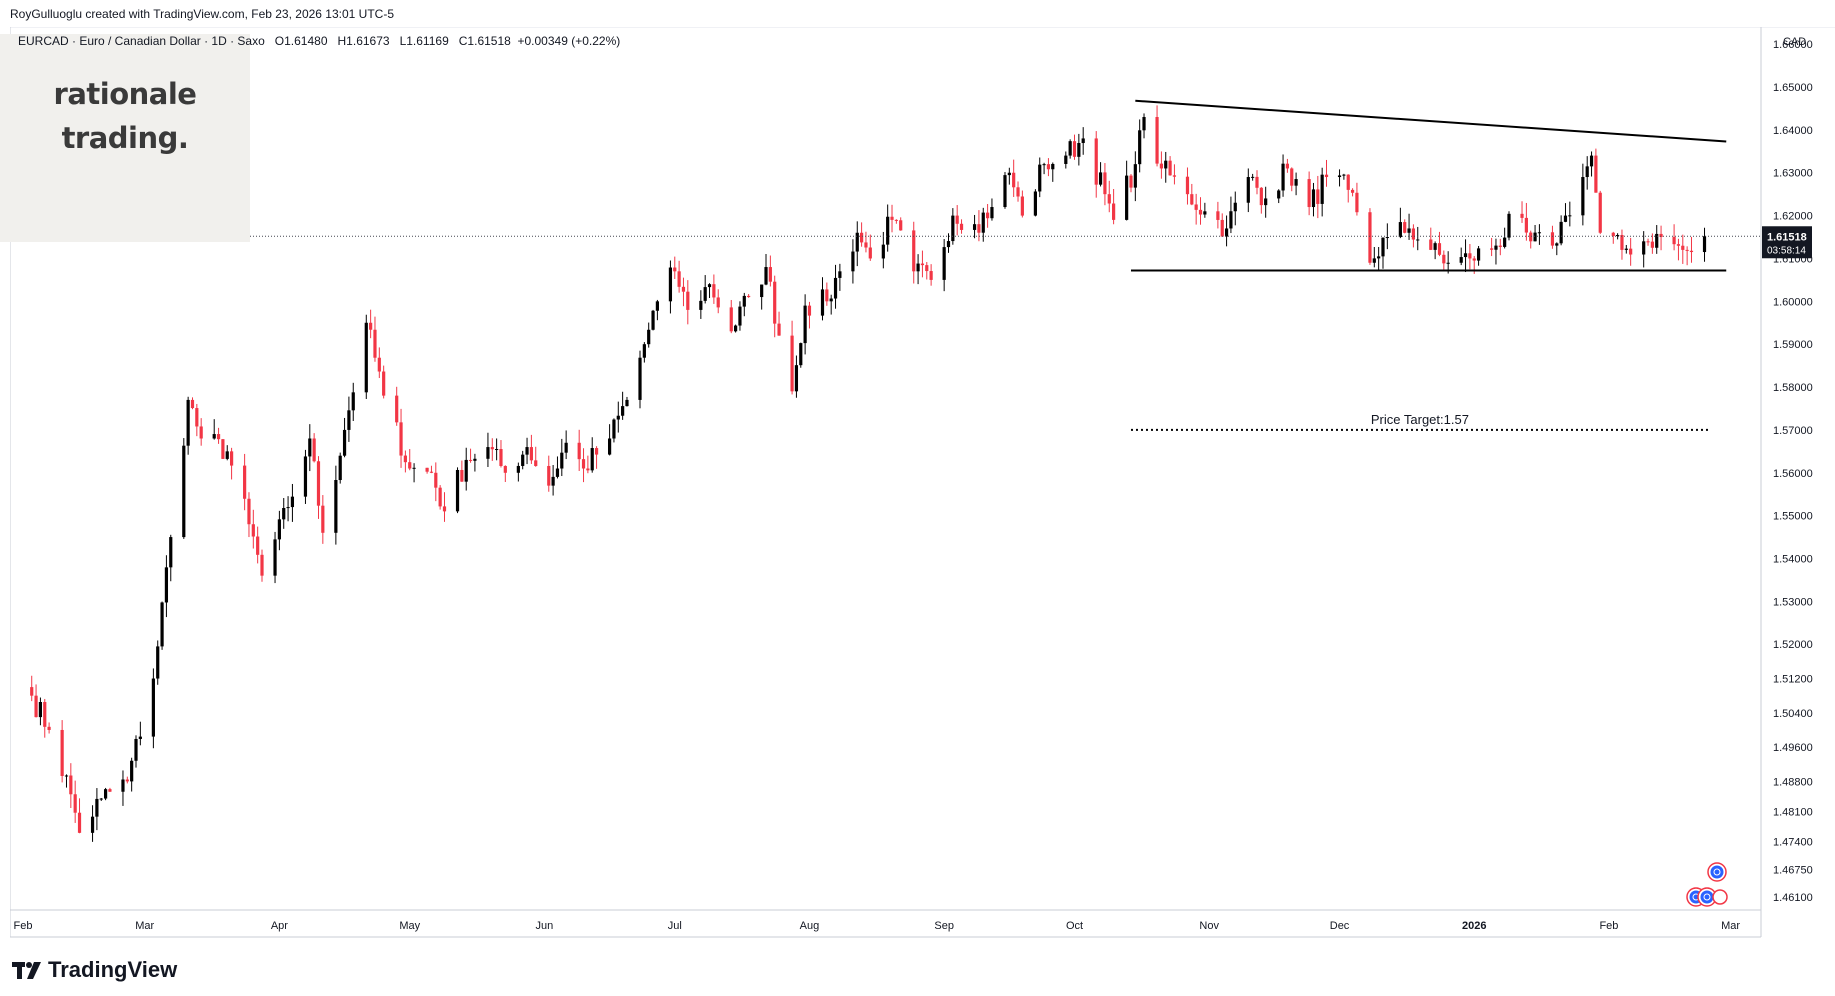 Image resolution: width=1835 pixels, height=996 pixels. What do you see at coordinates (675, 926) in the screenshot?
I see `time-tick-label: Jul` at bounding box center [675, 926].